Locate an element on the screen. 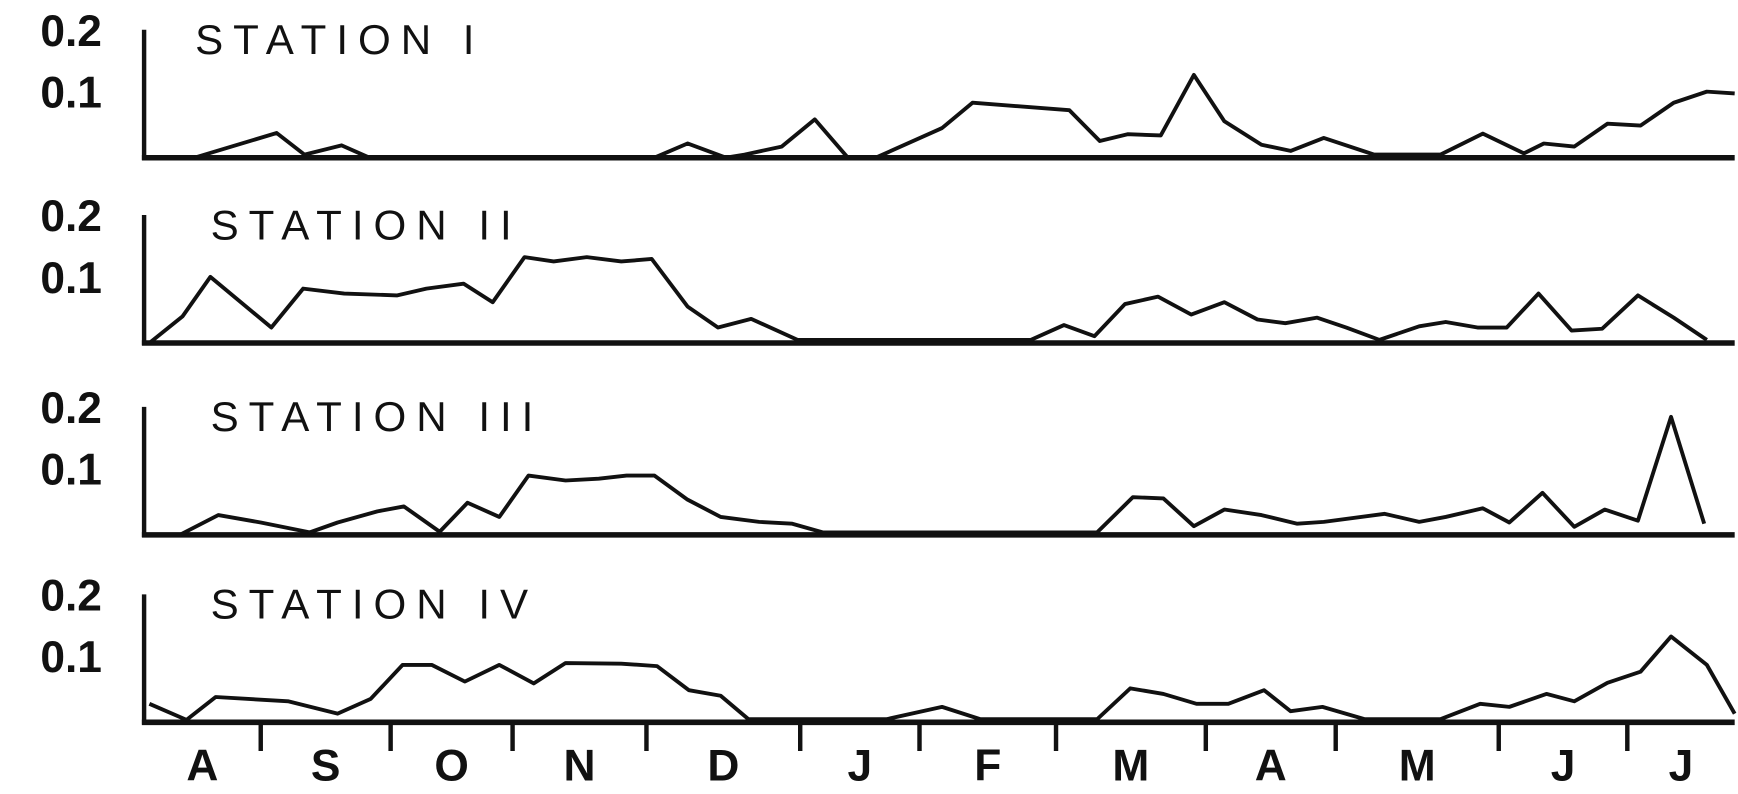 The image size is (1738, 794). panel-title: STATION IV is located at coordinates (374, 604).